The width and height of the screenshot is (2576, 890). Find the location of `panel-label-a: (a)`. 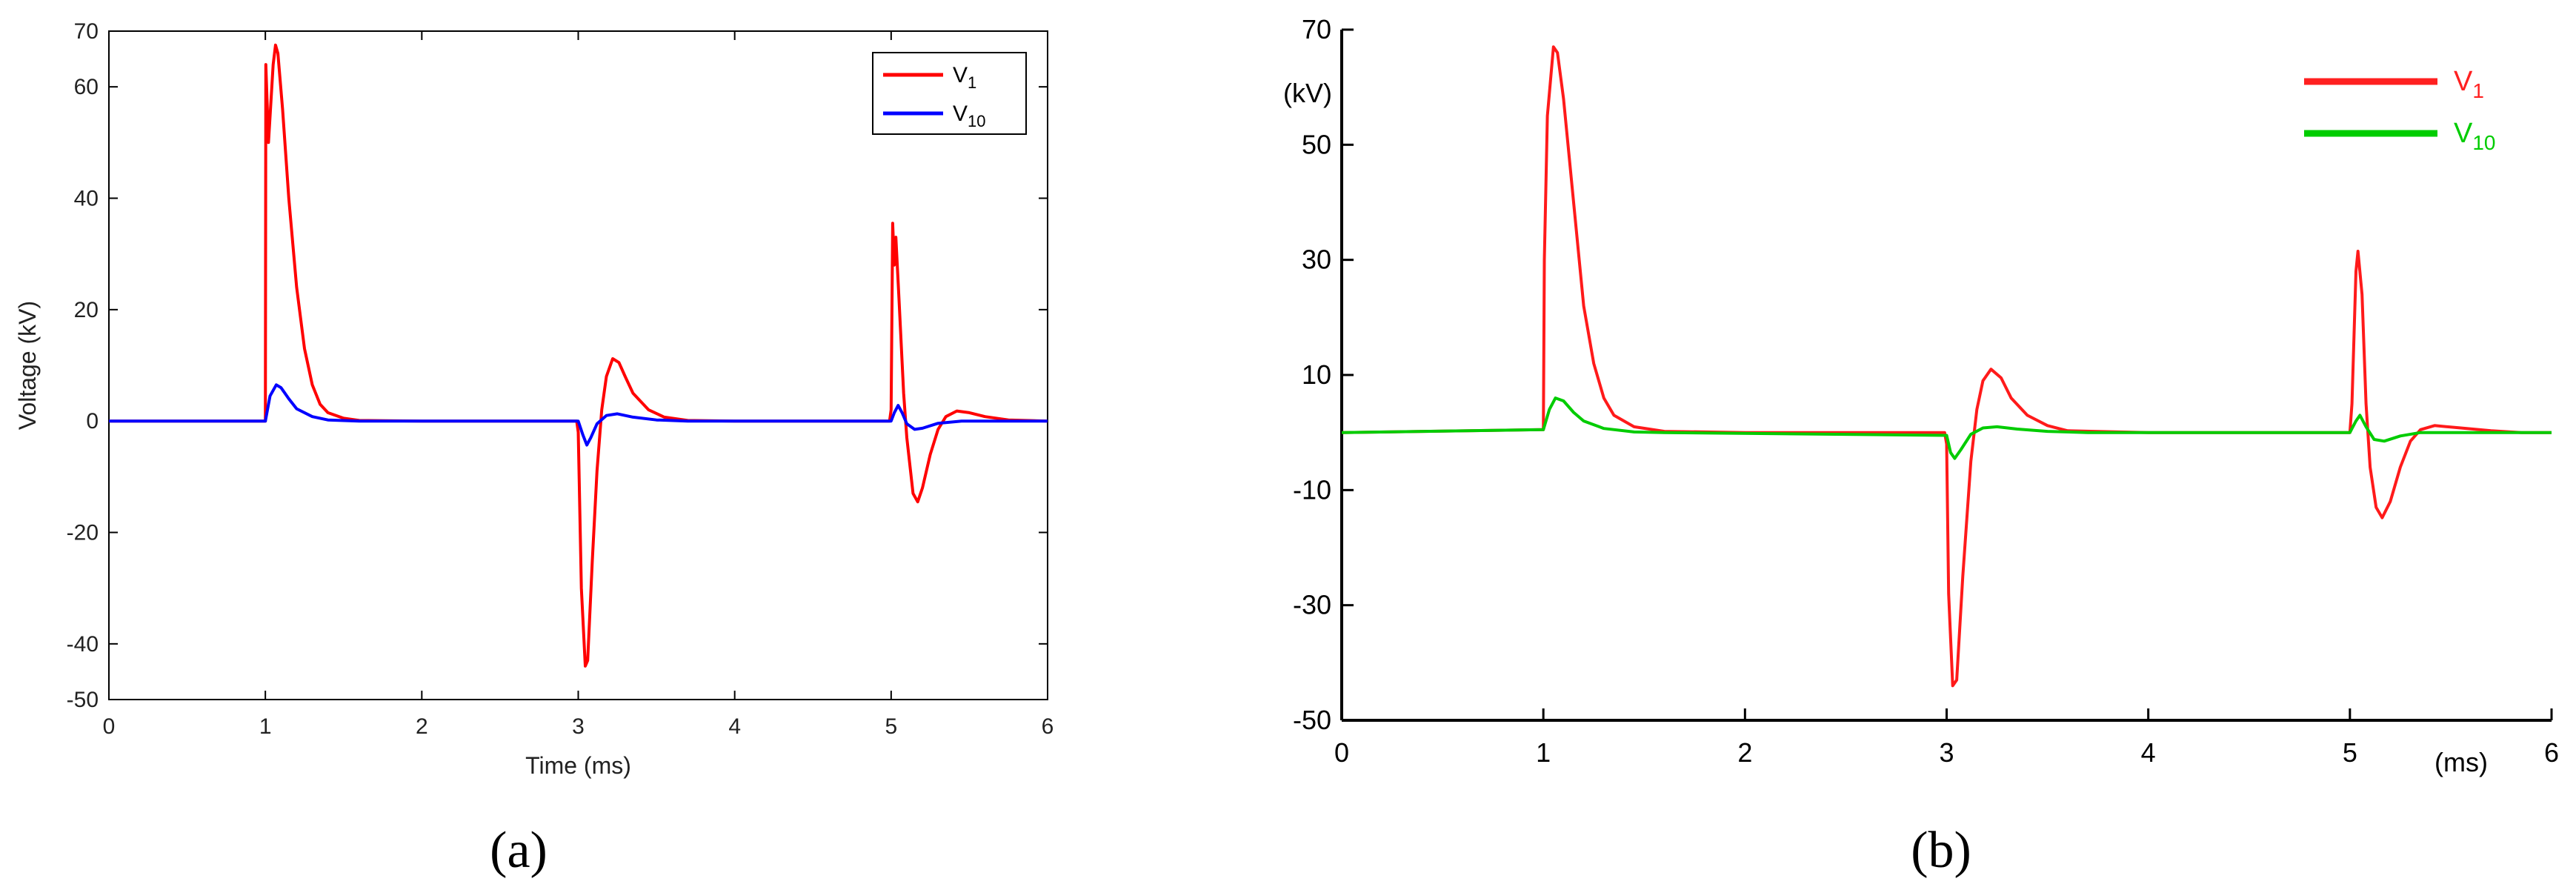

panel-label-a: (a) is located at coordinates (519, 850).